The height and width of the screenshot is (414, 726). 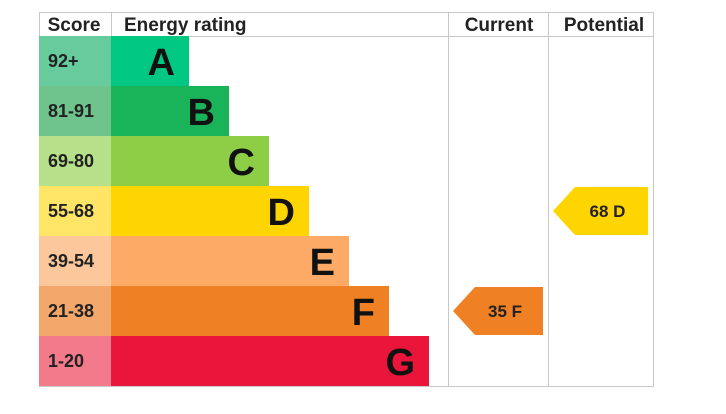 I want to click on score-cell-e, so click(x=75, y=261).